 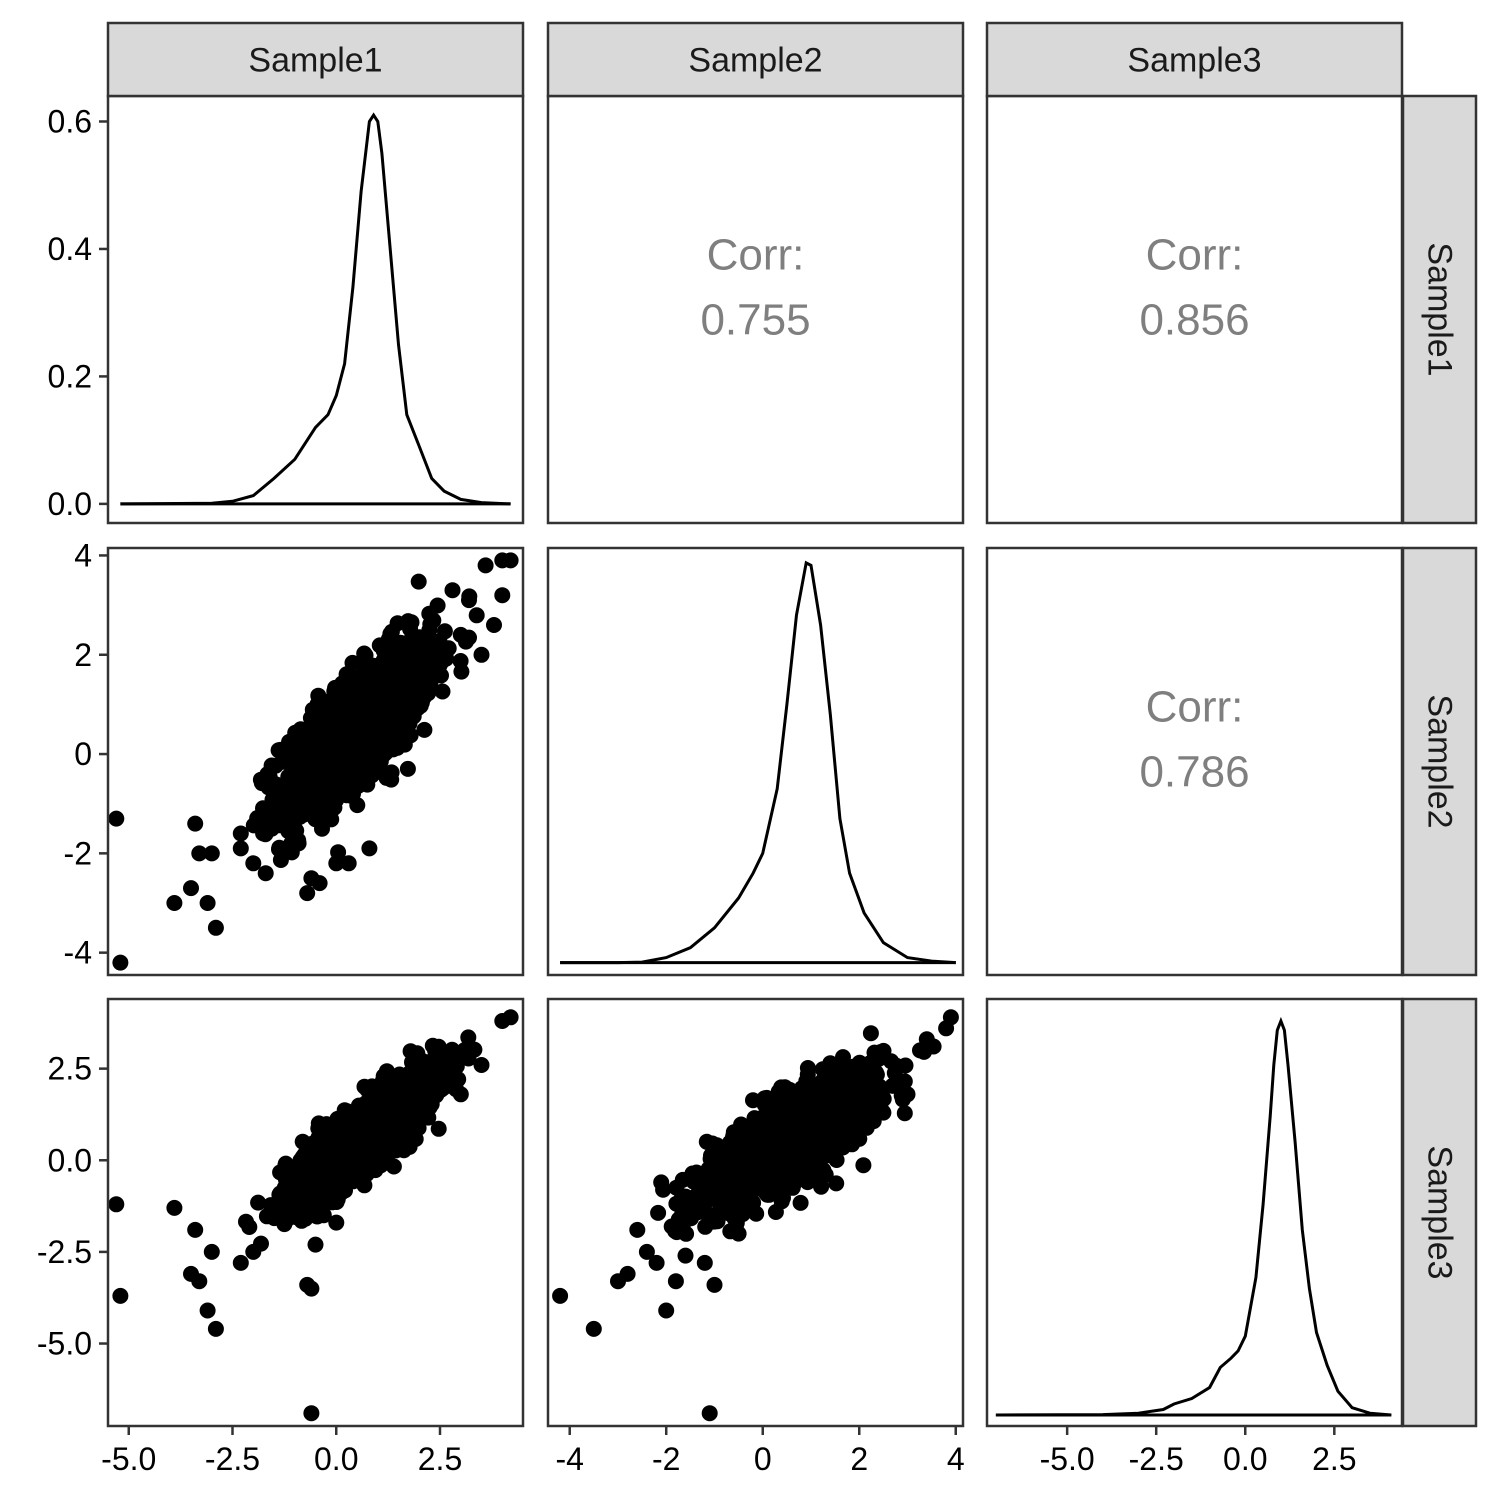 What do you see at coordinates (666, 1459) in the screenshot?
I see `x-tick-label: -2` at bounding box center [666, 1459].